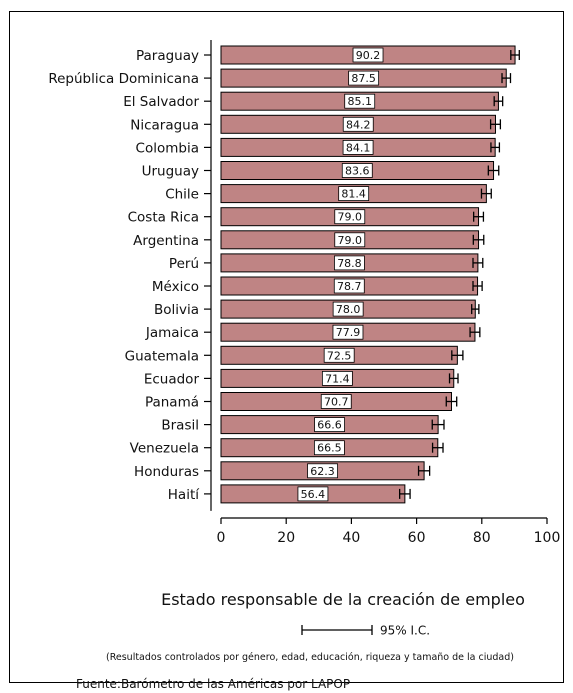 The image size is (573, 693). Describe the element at coordinates (286, 538) in the screenshot. I see `x-tick-label: 20` at that location.